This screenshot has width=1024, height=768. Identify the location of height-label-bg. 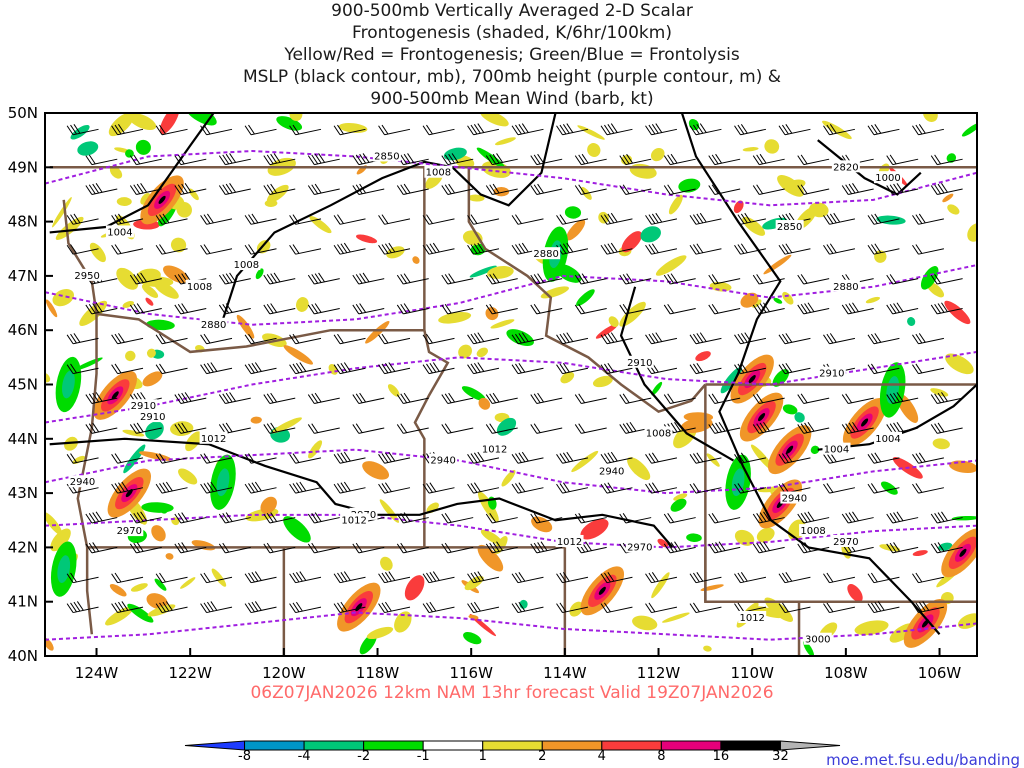
(794, 497).